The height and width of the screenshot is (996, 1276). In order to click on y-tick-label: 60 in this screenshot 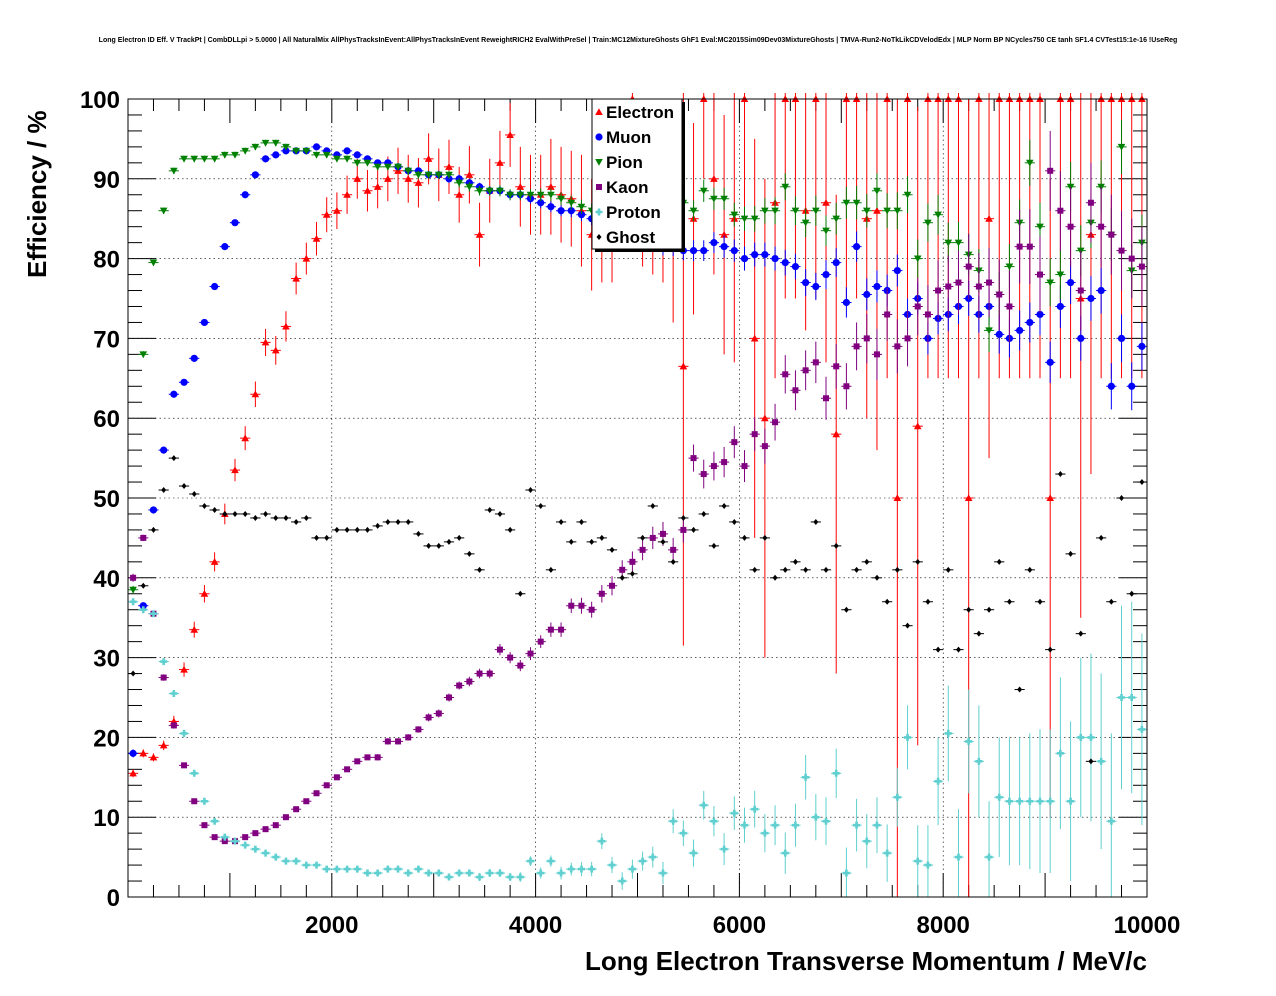, I will do `click(106, 419)`.